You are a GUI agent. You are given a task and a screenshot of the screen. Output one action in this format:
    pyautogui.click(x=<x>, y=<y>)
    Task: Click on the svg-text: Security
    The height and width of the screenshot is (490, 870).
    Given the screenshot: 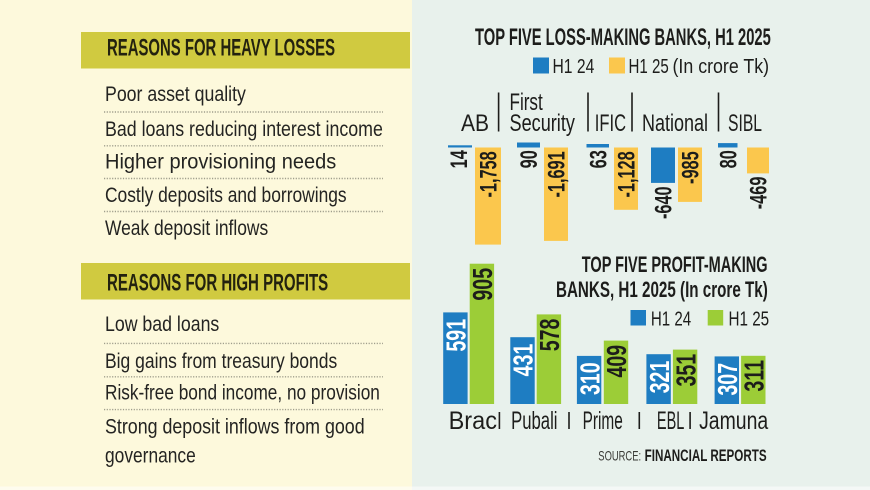 What is the action you would take?
    pyautogui.click(x=543, y=123)
    